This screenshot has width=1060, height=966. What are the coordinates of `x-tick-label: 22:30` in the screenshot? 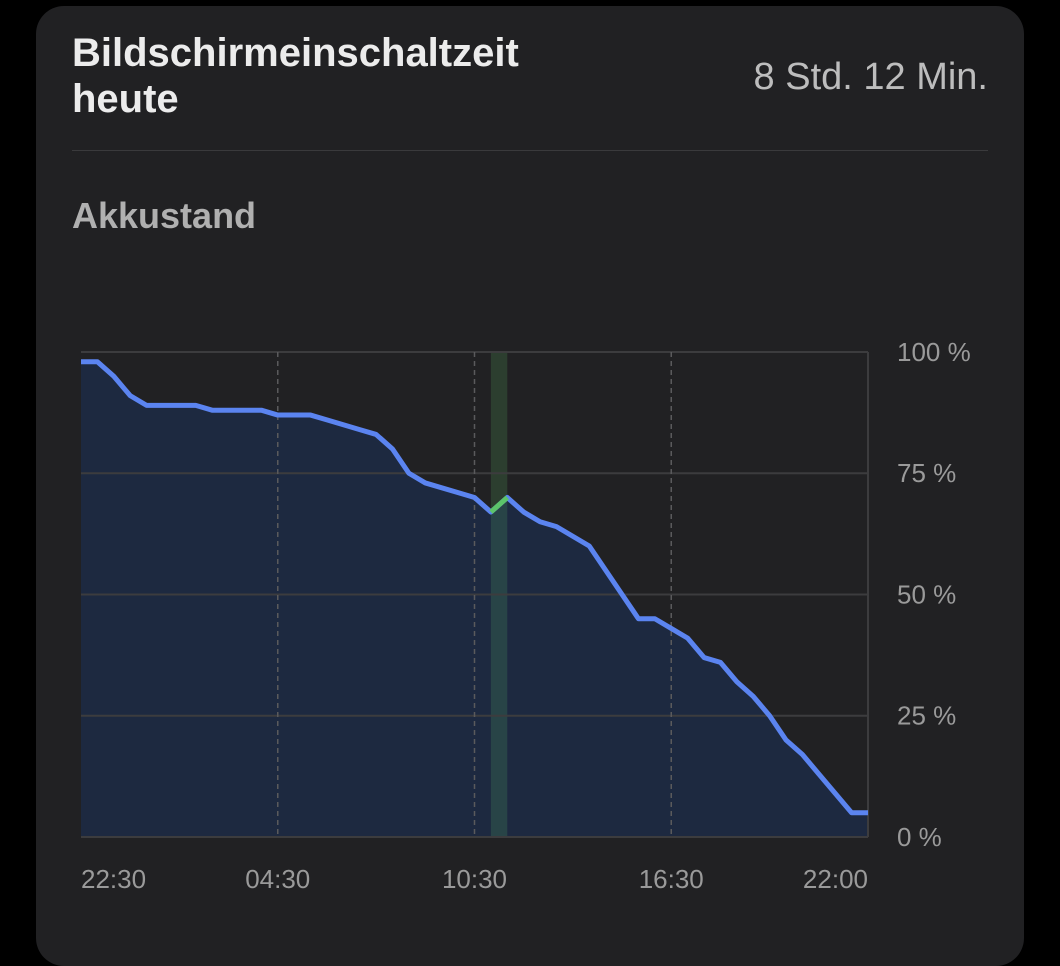 It's located at (113, 879).